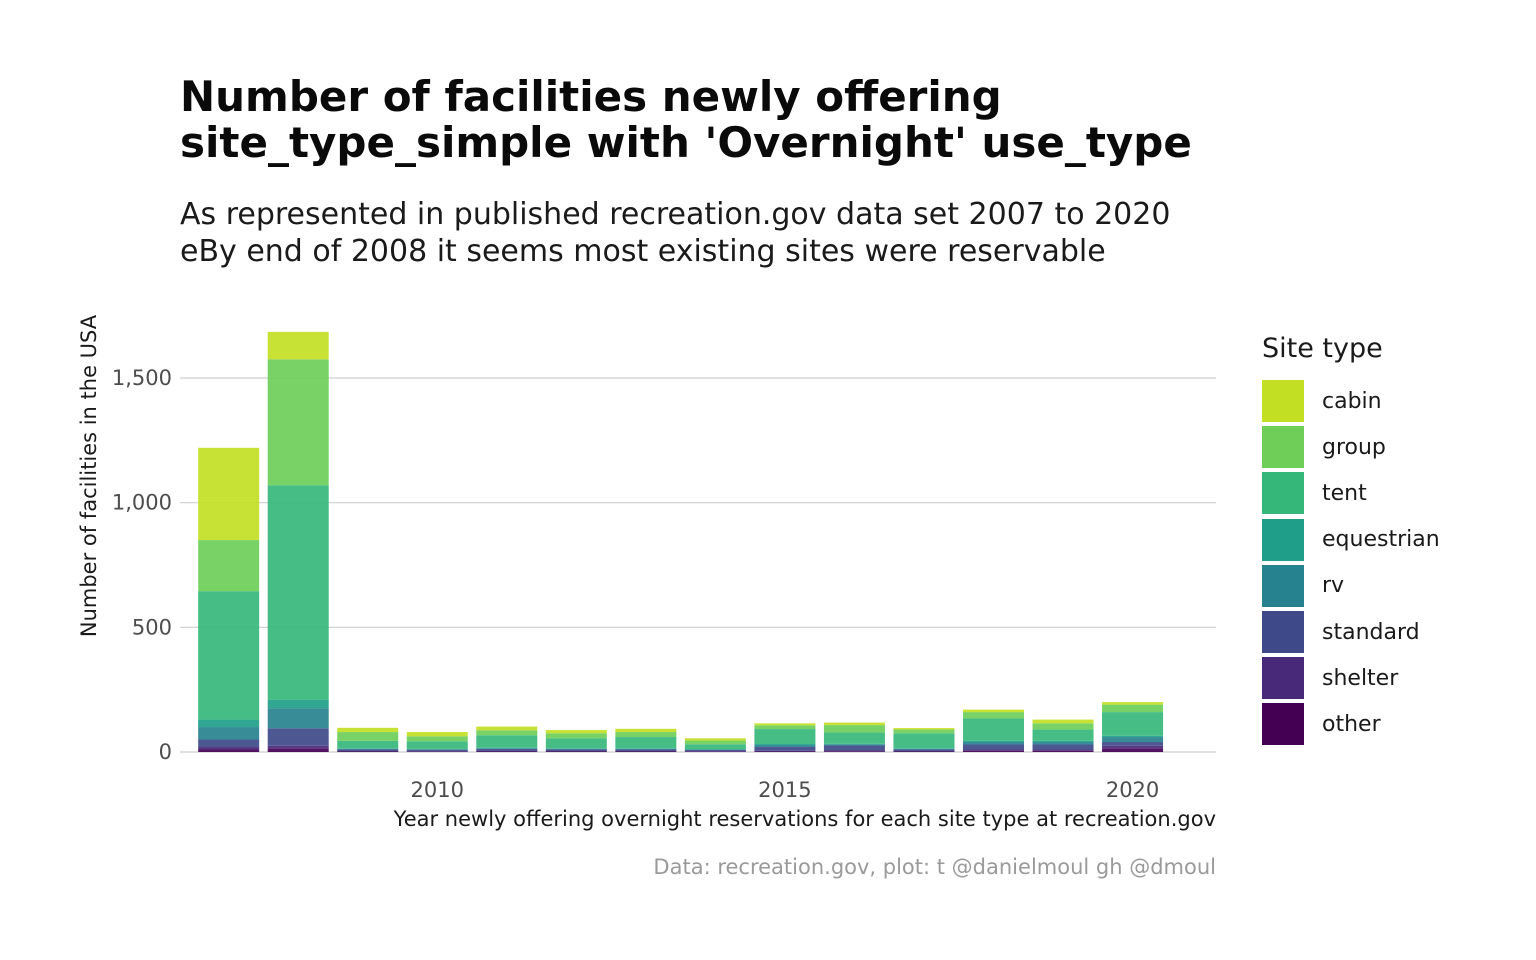 Image resolution: width=1536 pixels, height=960 pixels. Describe the element at coordinates (646, 743) in the screenshot. I see `bar-2013-tent` at that location.